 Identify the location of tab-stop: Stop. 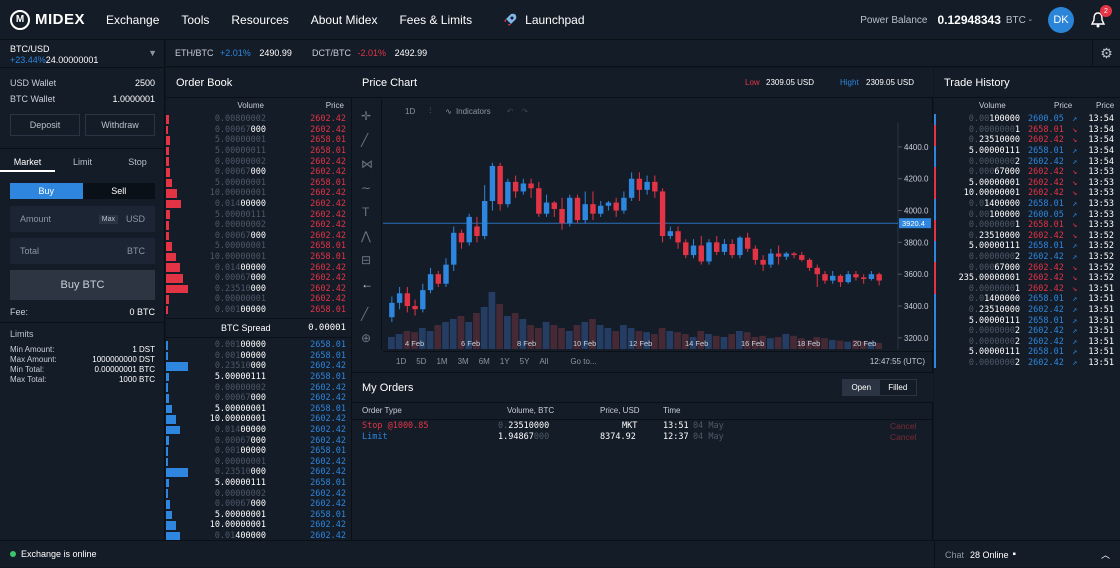
(137, 162).